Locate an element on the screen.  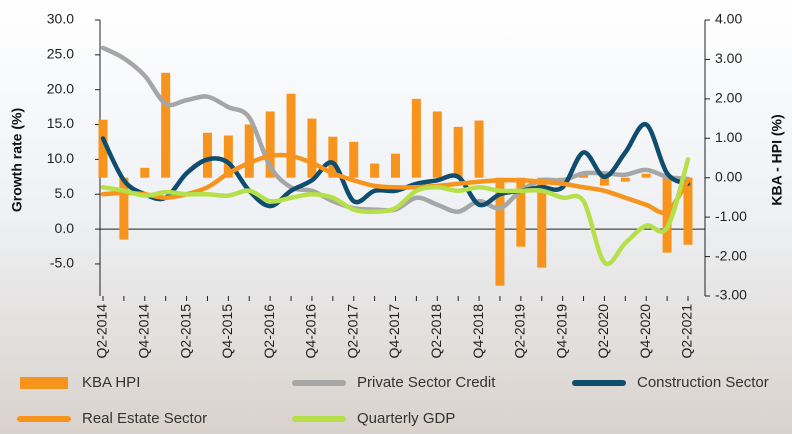
legend-label: Construction Sector is located at coordinates (703, 382).